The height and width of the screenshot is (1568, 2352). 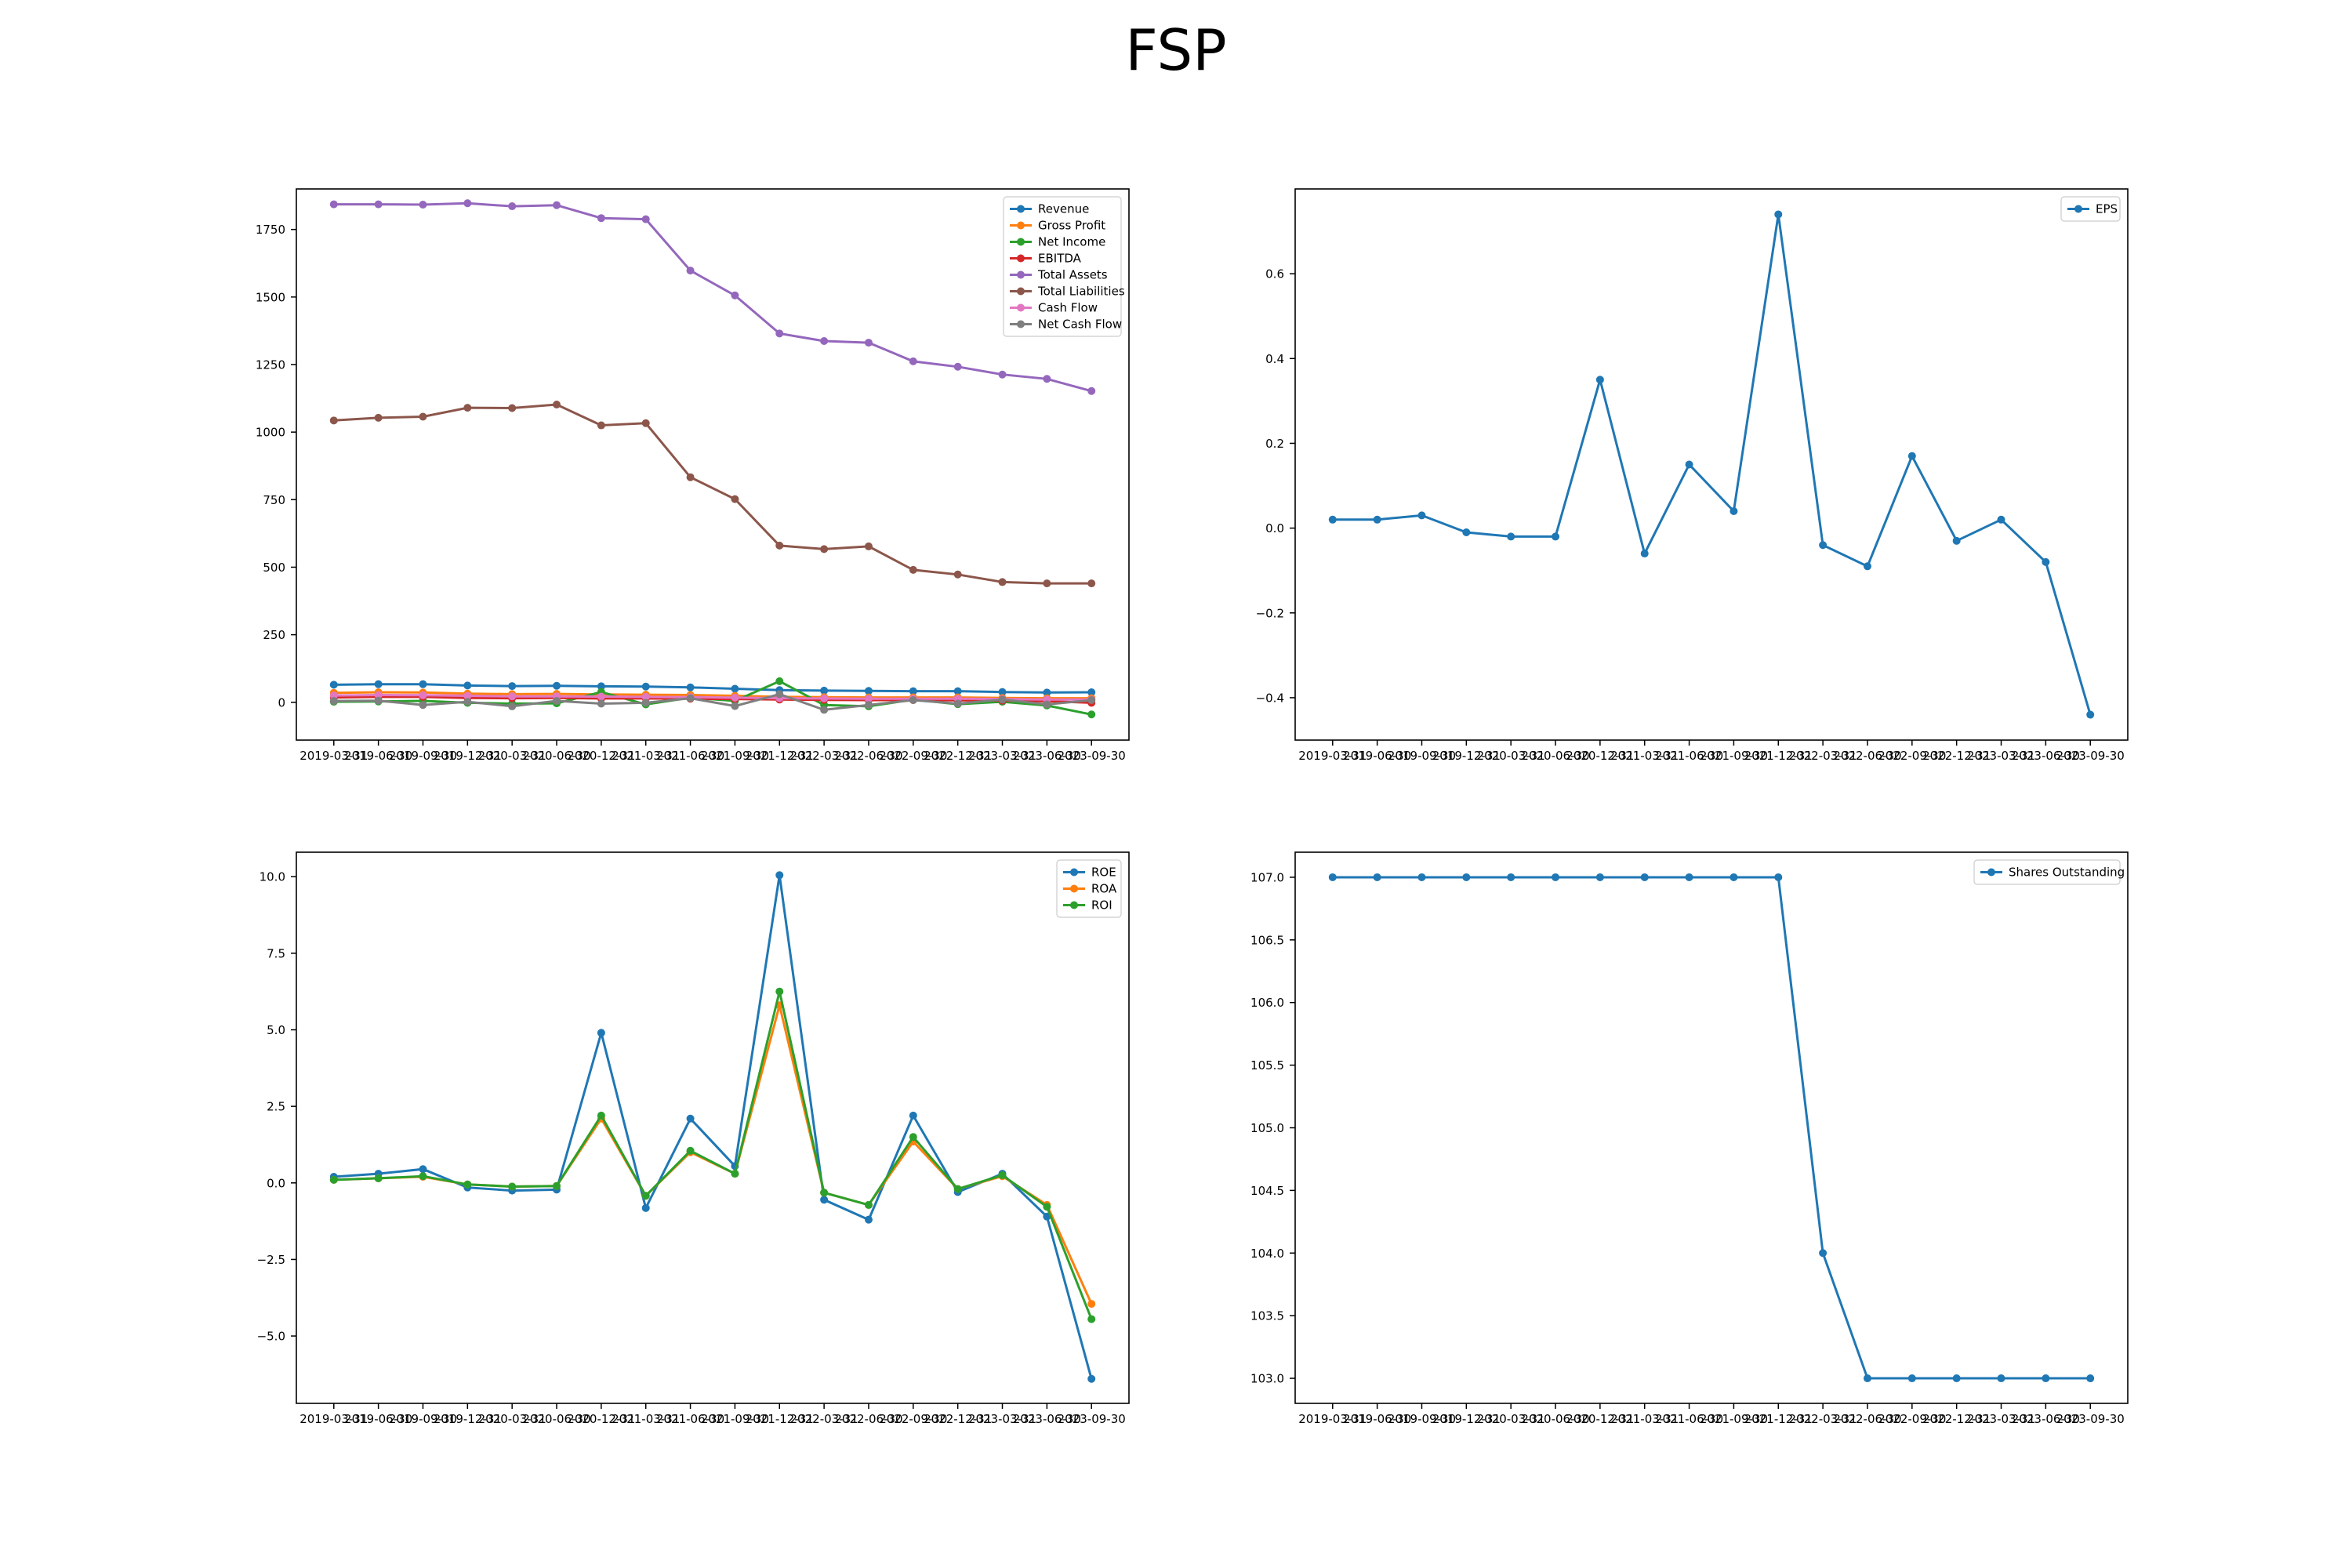 What do you see at coordinates (270, 230) in the screenshot?
I see `y-tick-label: 1750` at bounding box center [270, 230].